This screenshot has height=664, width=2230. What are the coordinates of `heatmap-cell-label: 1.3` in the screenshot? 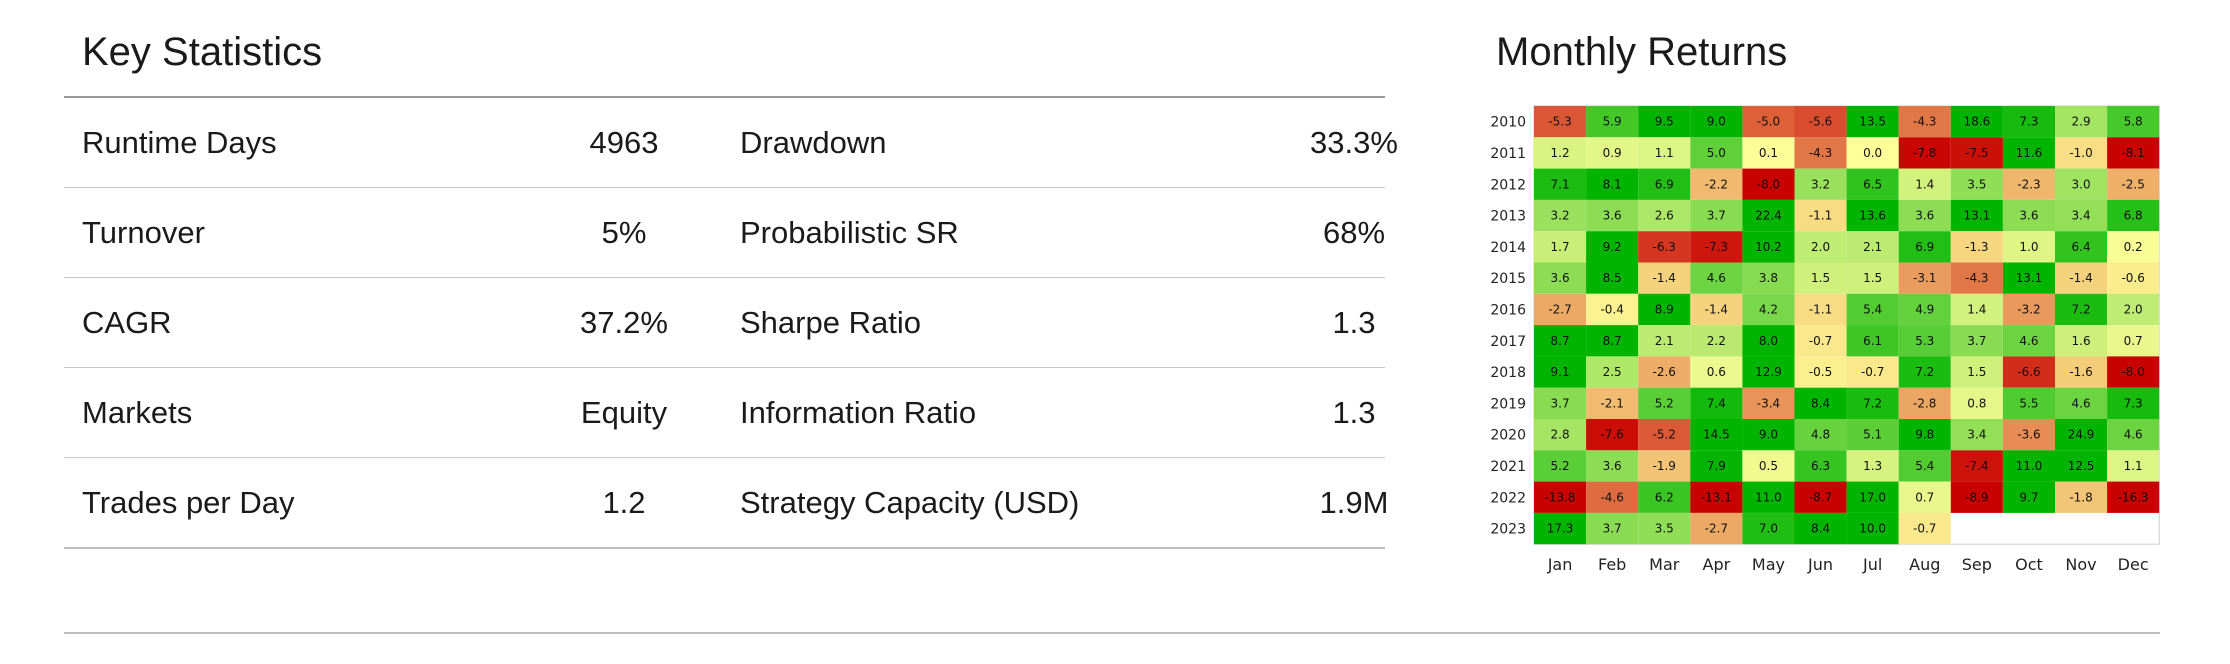 It's located at (1872, 466).